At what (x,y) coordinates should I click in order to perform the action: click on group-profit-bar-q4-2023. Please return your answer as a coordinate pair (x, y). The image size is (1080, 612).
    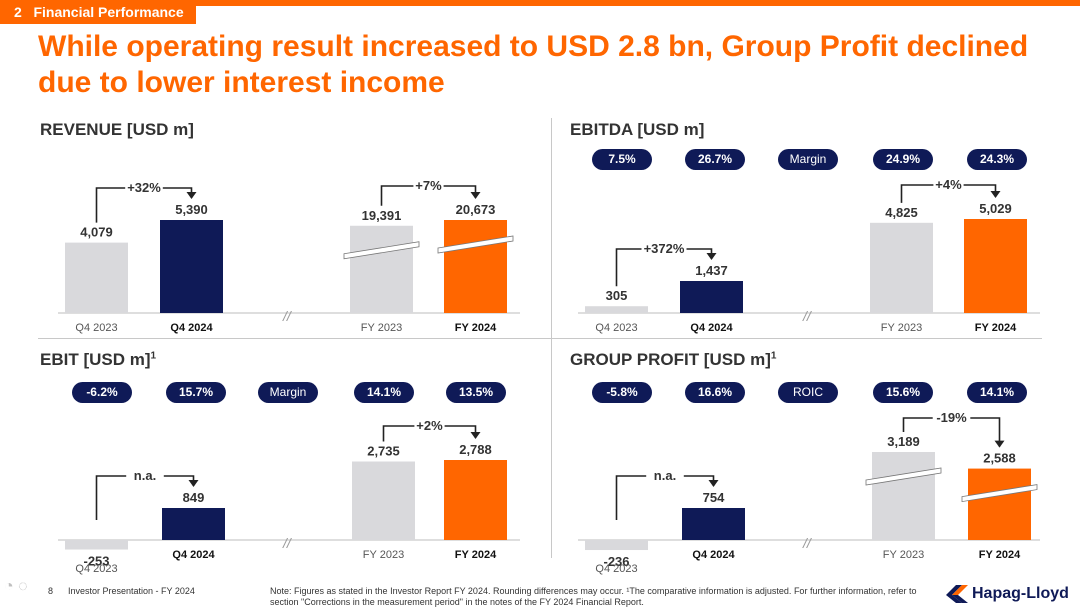
    Looking at the image, I should click on (616, 545).